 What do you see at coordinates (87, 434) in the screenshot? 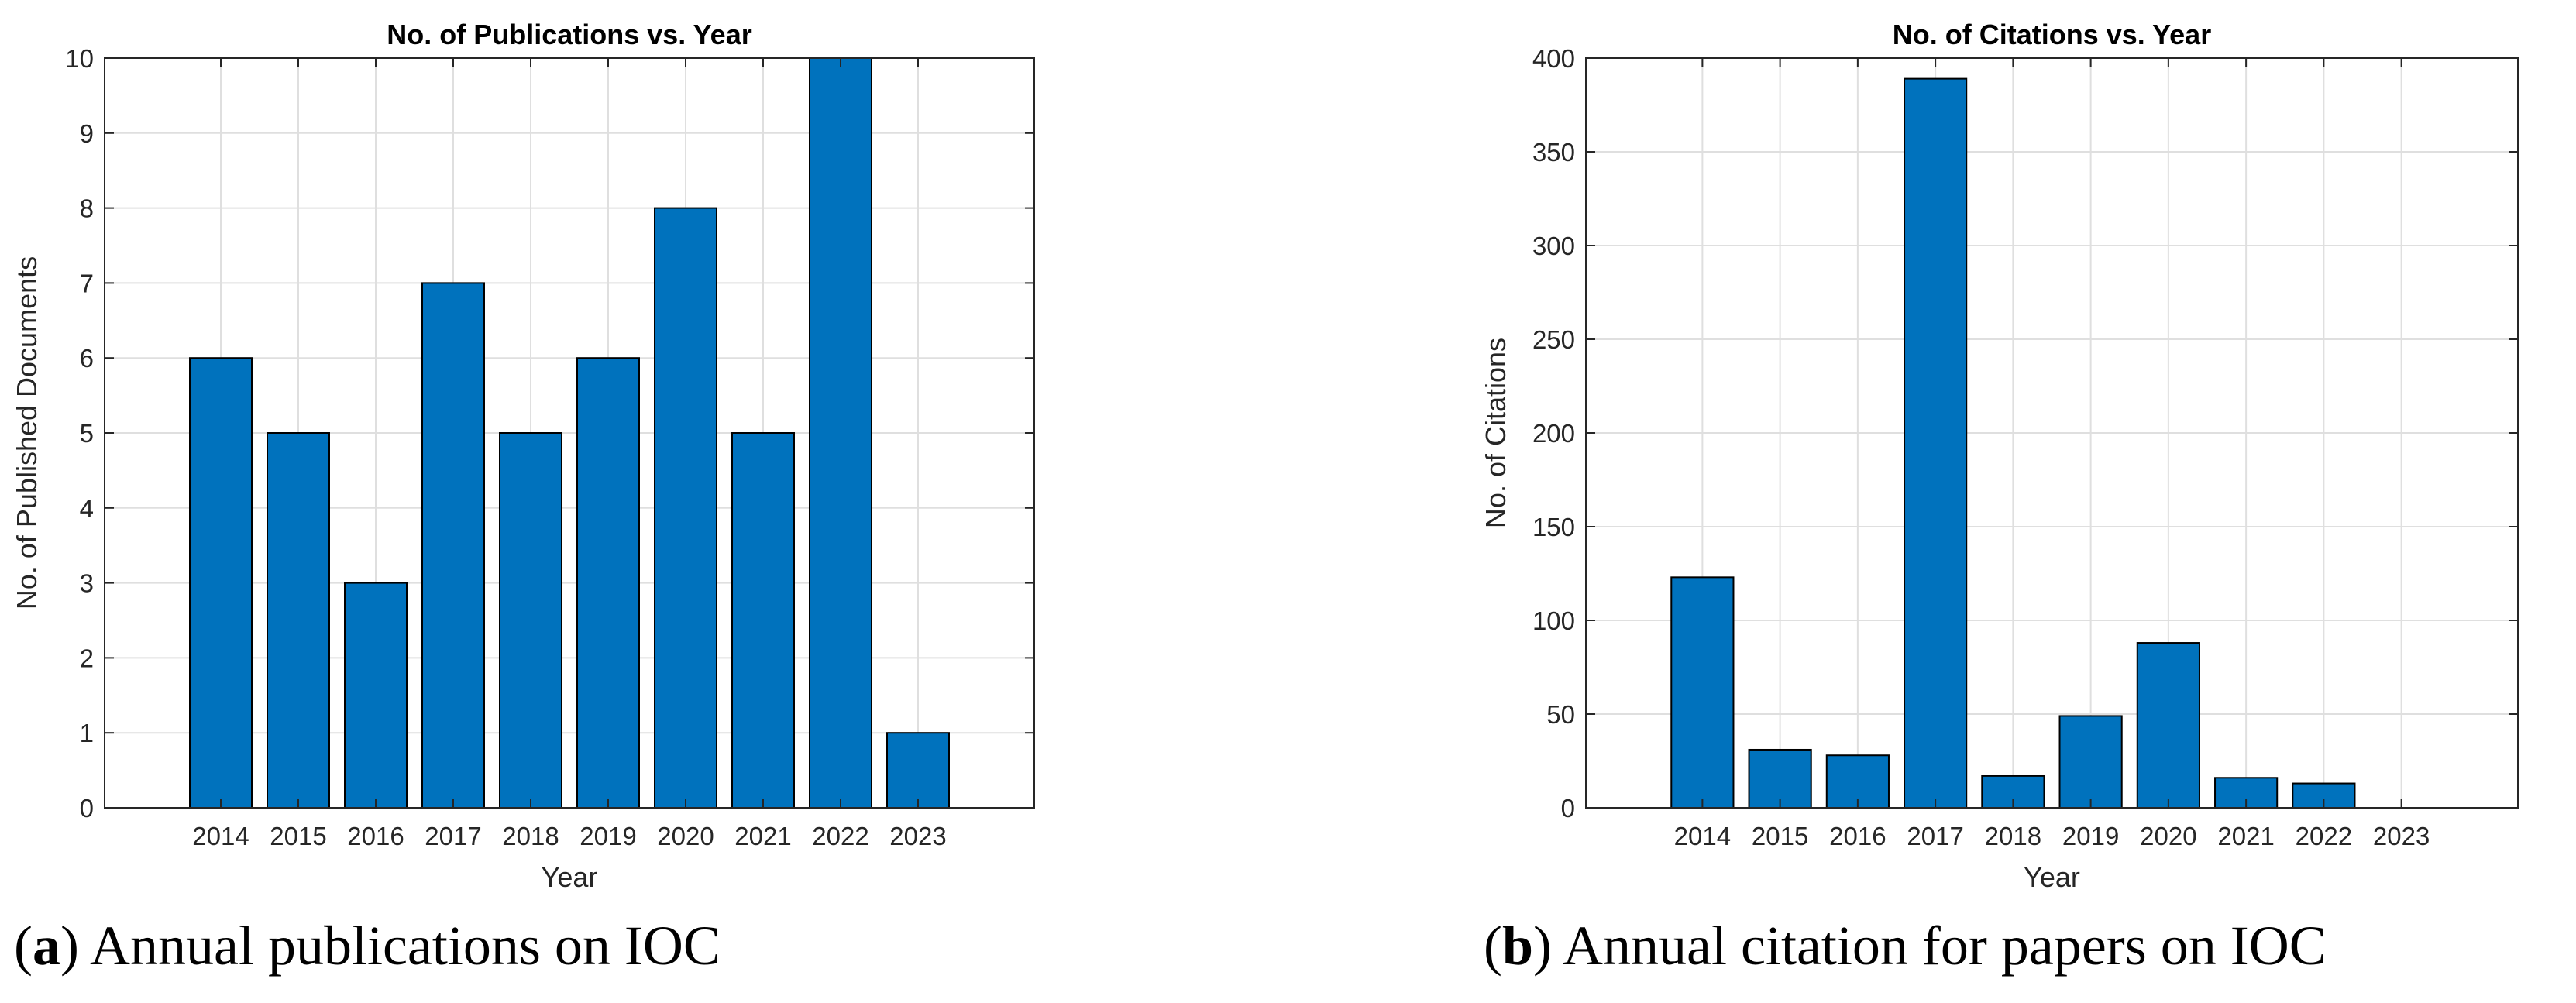
I see `y-tick-label: 5` at bounding box center [87, 434].